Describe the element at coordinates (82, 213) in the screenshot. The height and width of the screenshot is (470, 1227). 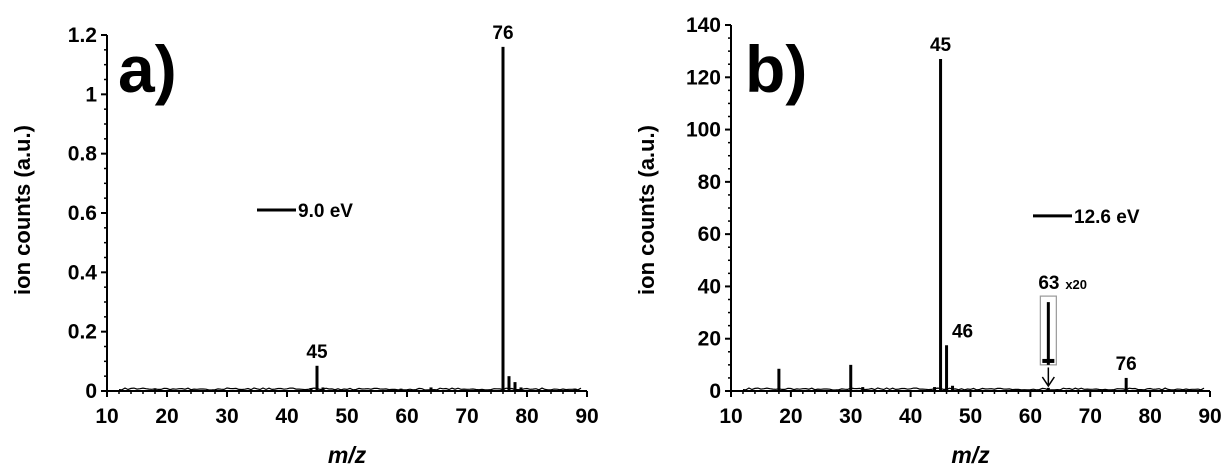
I see `y-tick-label: 0.6` at that location.